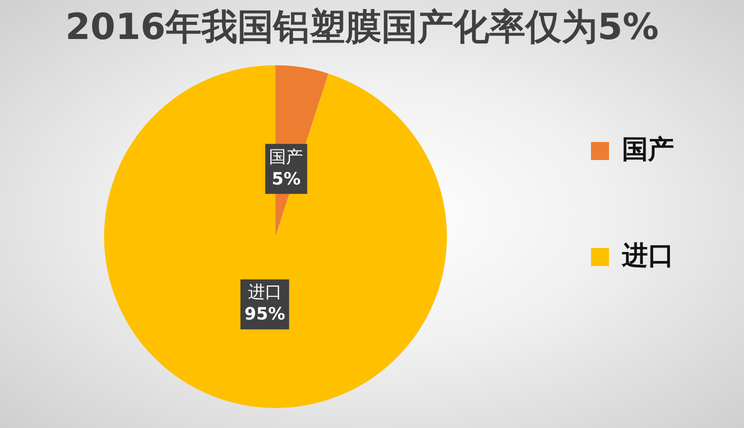 The height and width of the screenshot is (428, 744). Describe the element at coordinates (648, 149) in the screenshot. I see `legend-label: 国产` at that location.